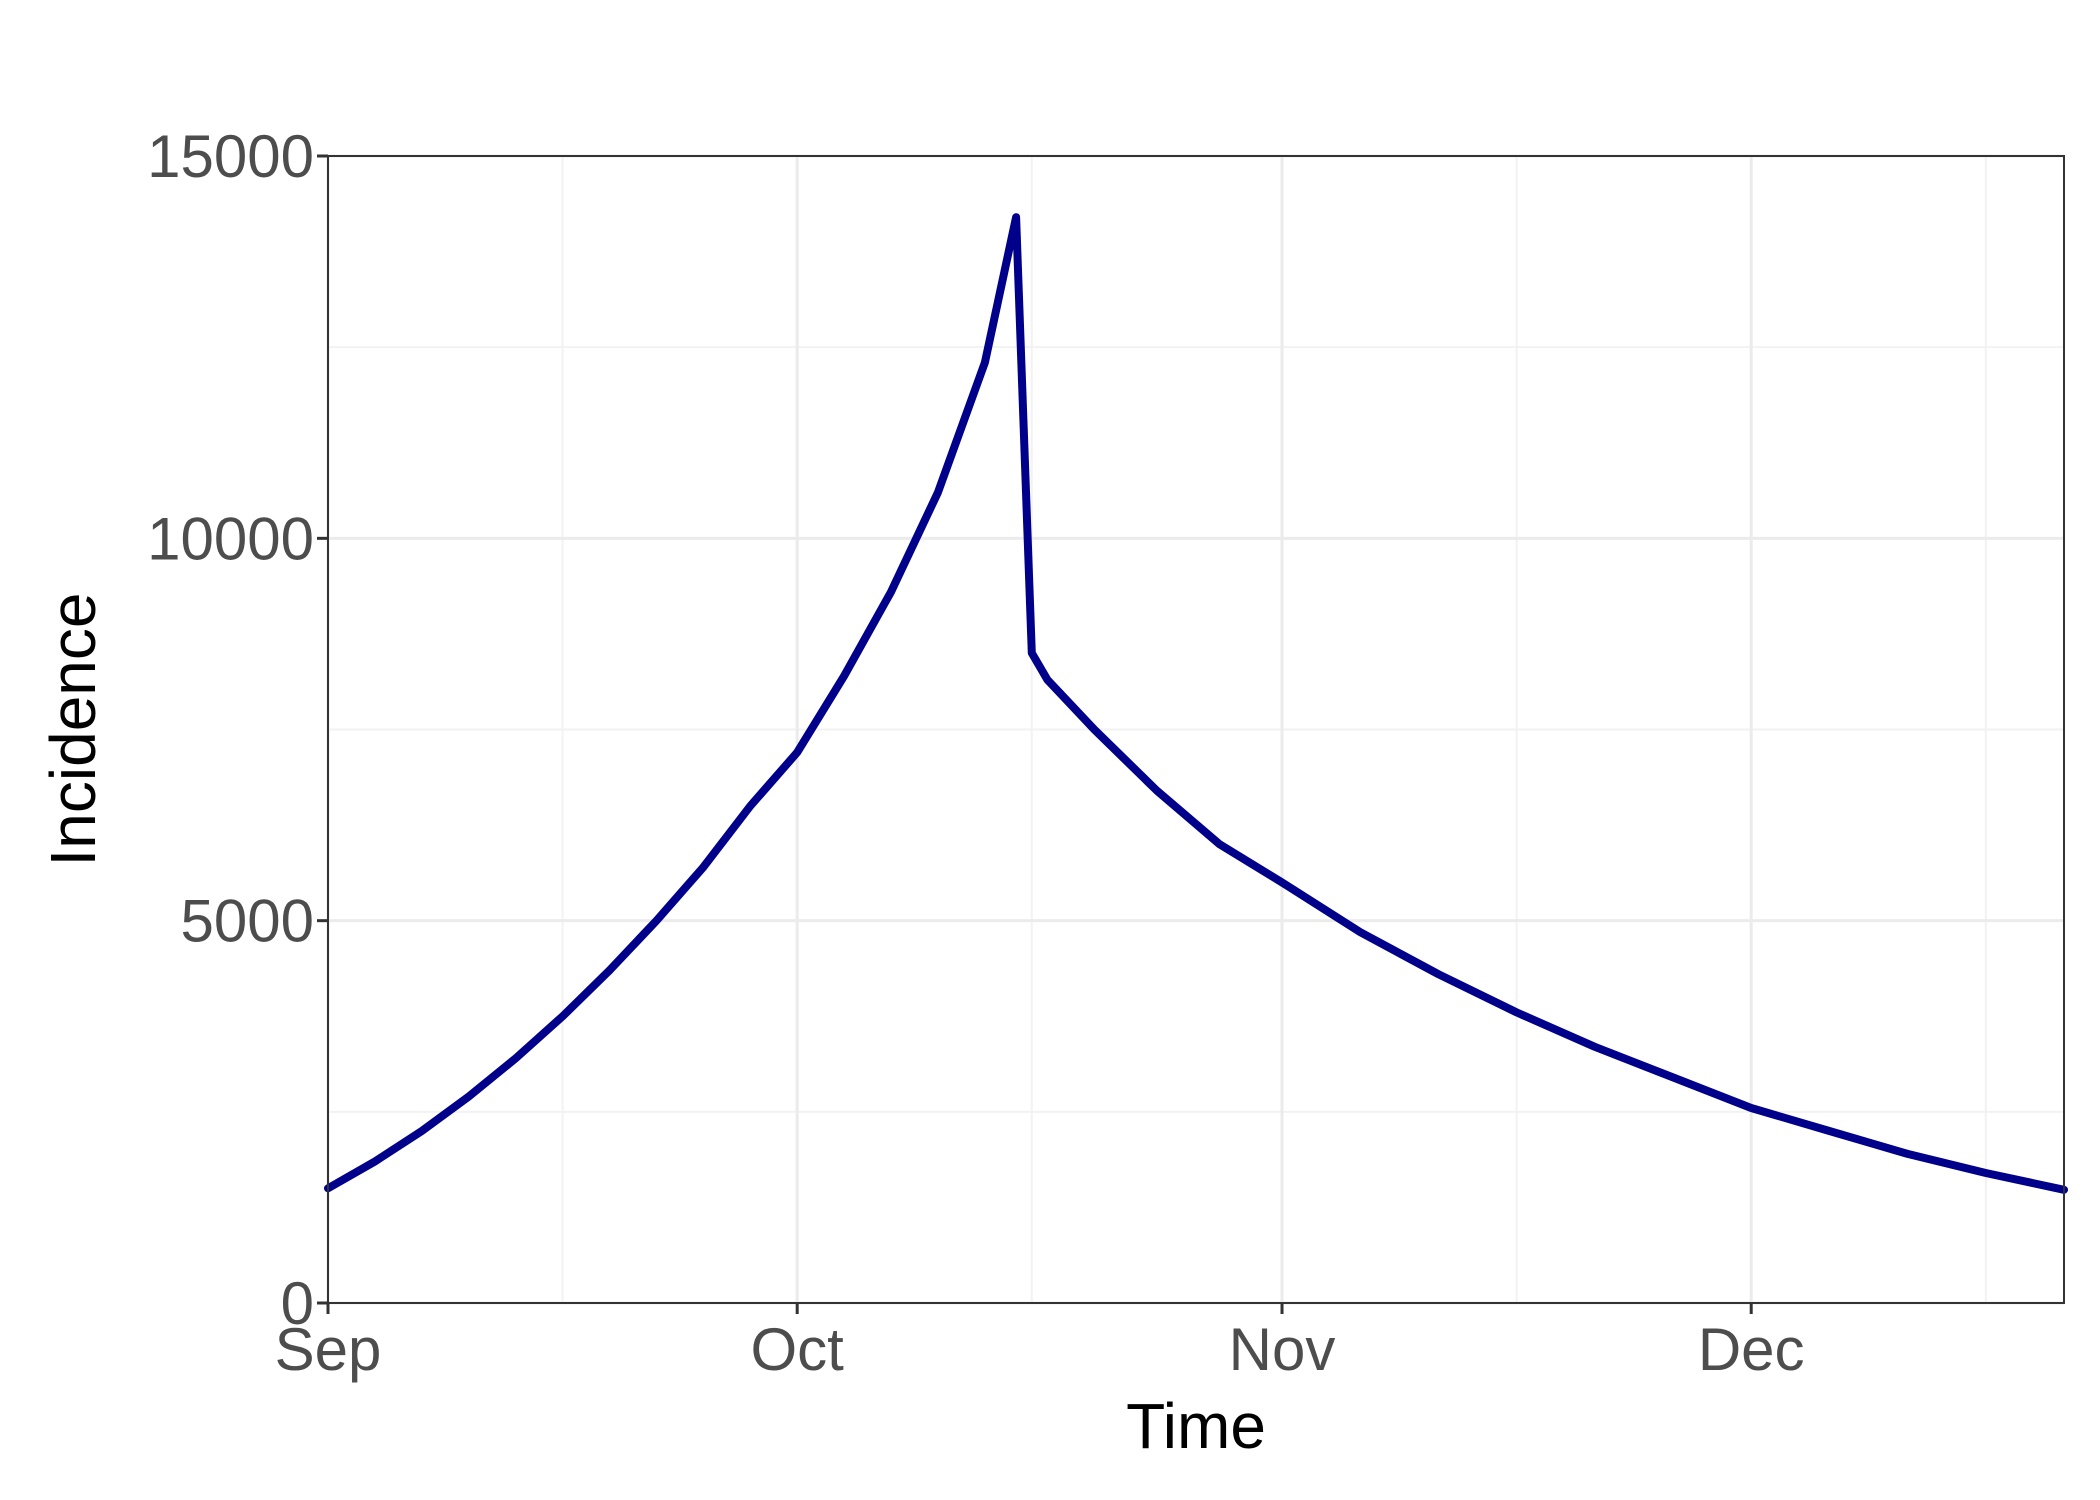  I want to click on y-tick-label: 15000, so click(230, 156).